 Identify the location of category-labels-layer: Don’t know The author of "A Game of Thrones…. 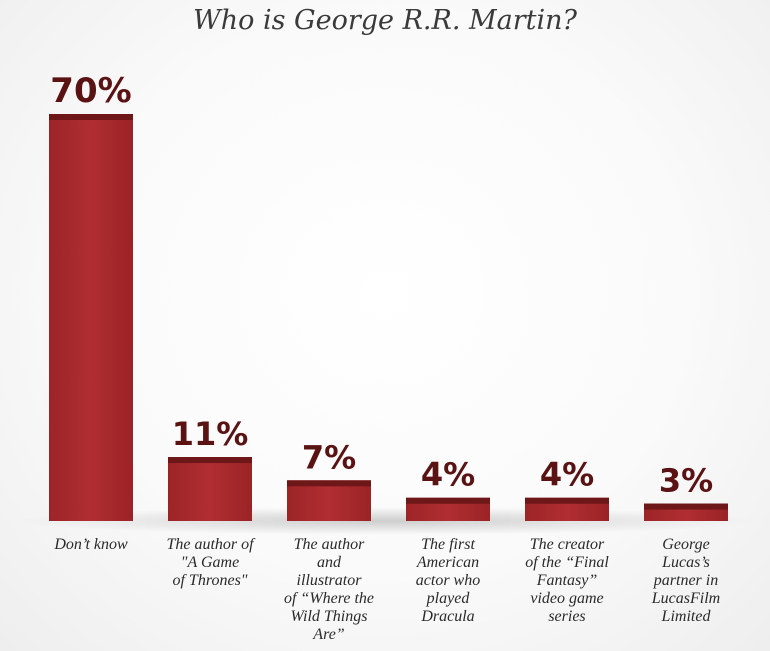
(386, 589).